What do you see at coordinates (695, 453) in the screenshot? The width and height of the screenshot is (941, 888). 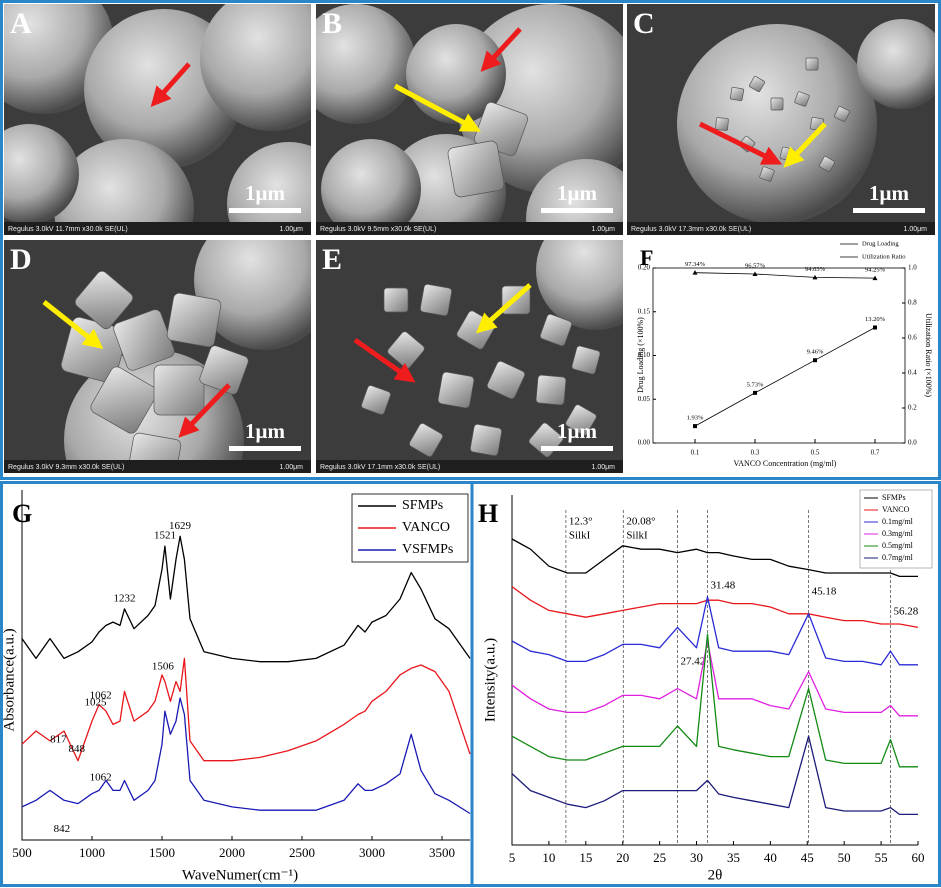 I see `x-tick-label: 0.1` at bounding box center [695, 453].